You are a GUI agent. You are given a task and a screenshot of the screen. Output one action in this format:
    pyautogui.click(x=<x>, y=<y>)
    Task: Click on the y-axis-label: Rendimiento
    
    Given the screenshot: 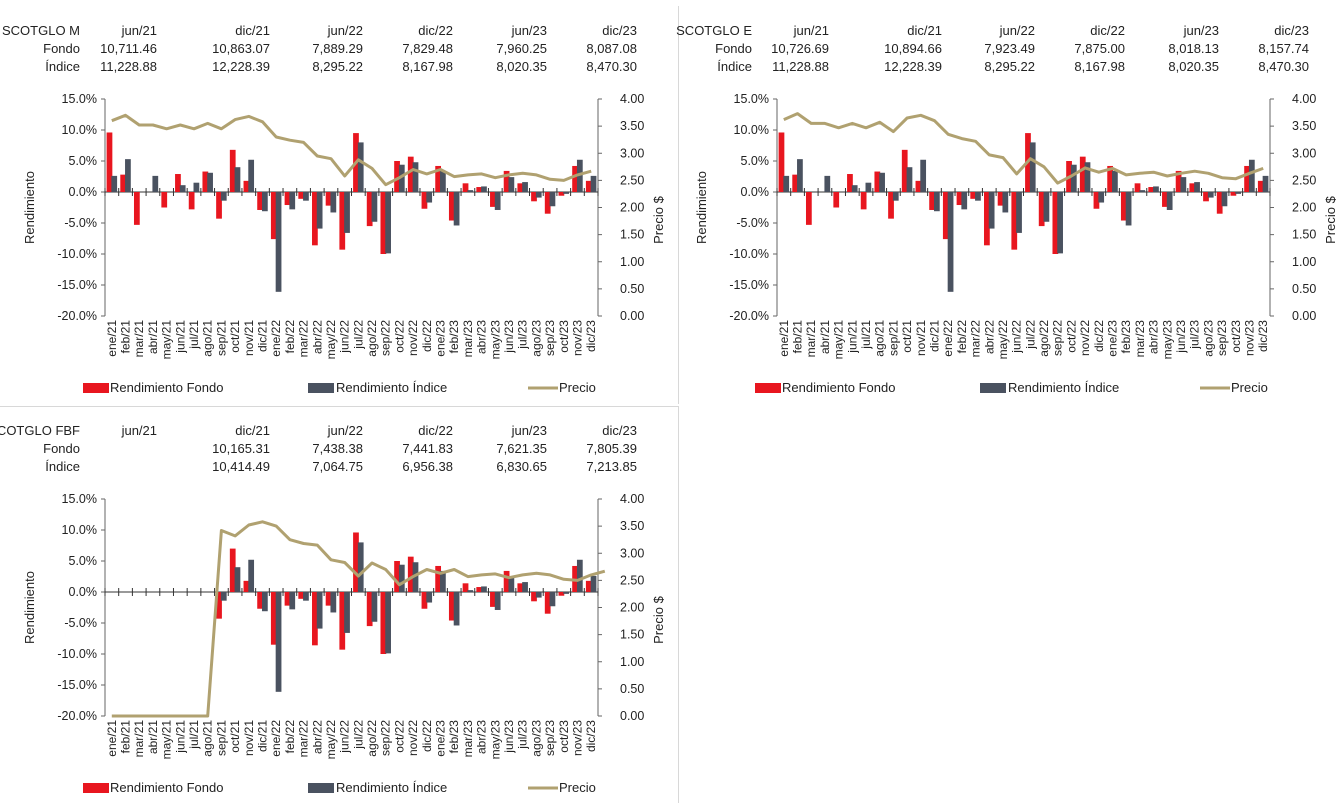 What is the action you would take?
    pyautogui.click(x=29, y=207)
    